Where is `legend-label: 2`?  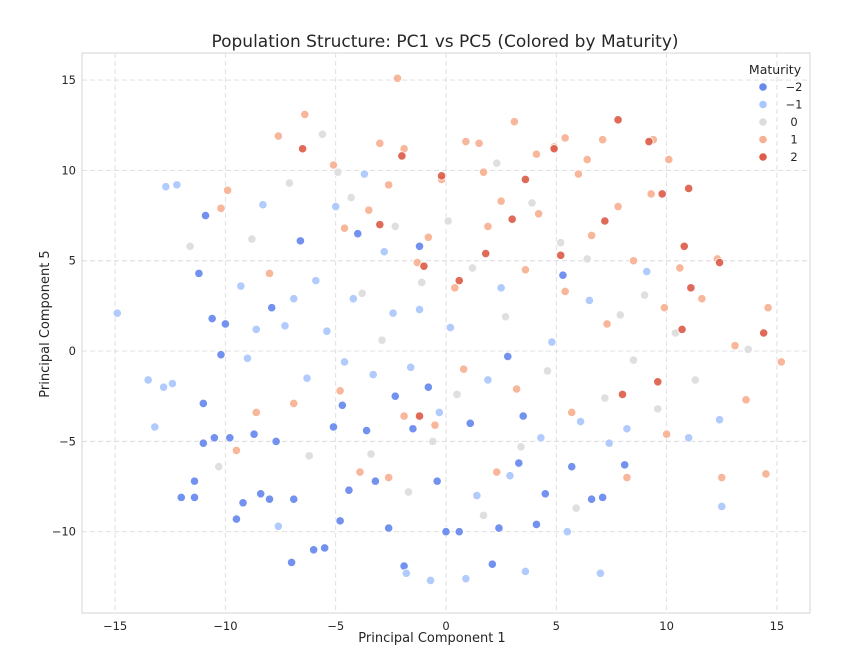 legend-label: 2 is located at coordinates (793, 157).